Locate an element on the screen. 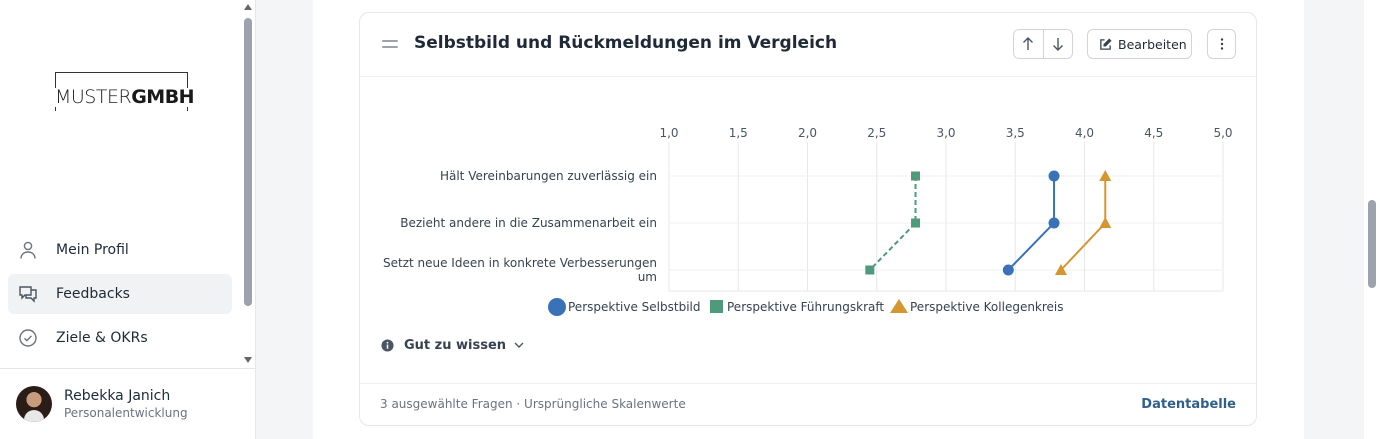  sidebar-scrollbar is located at coordinates (248, 184).